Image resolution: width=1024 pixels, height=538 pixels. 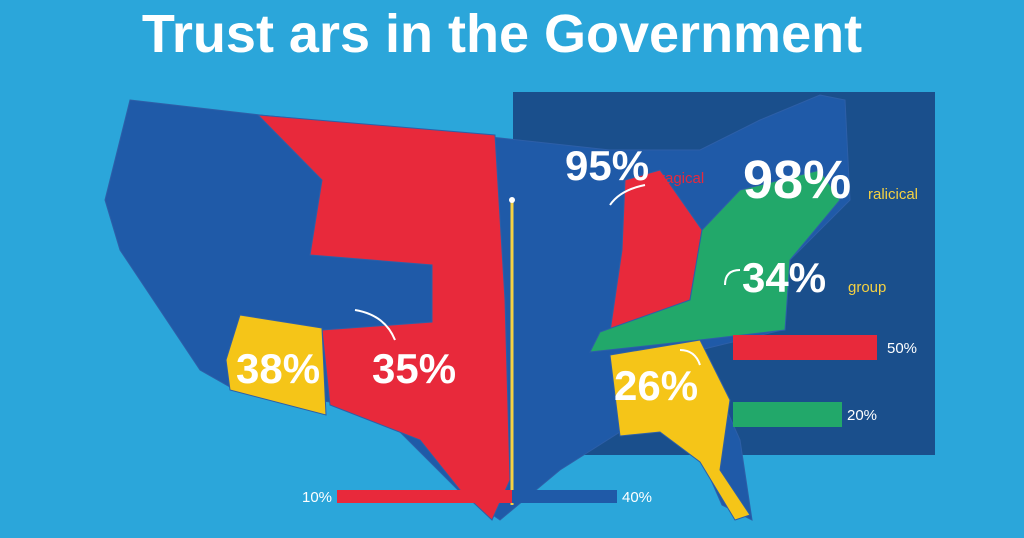 I want to click on label-value: 26%, so click(x=656, y=385).